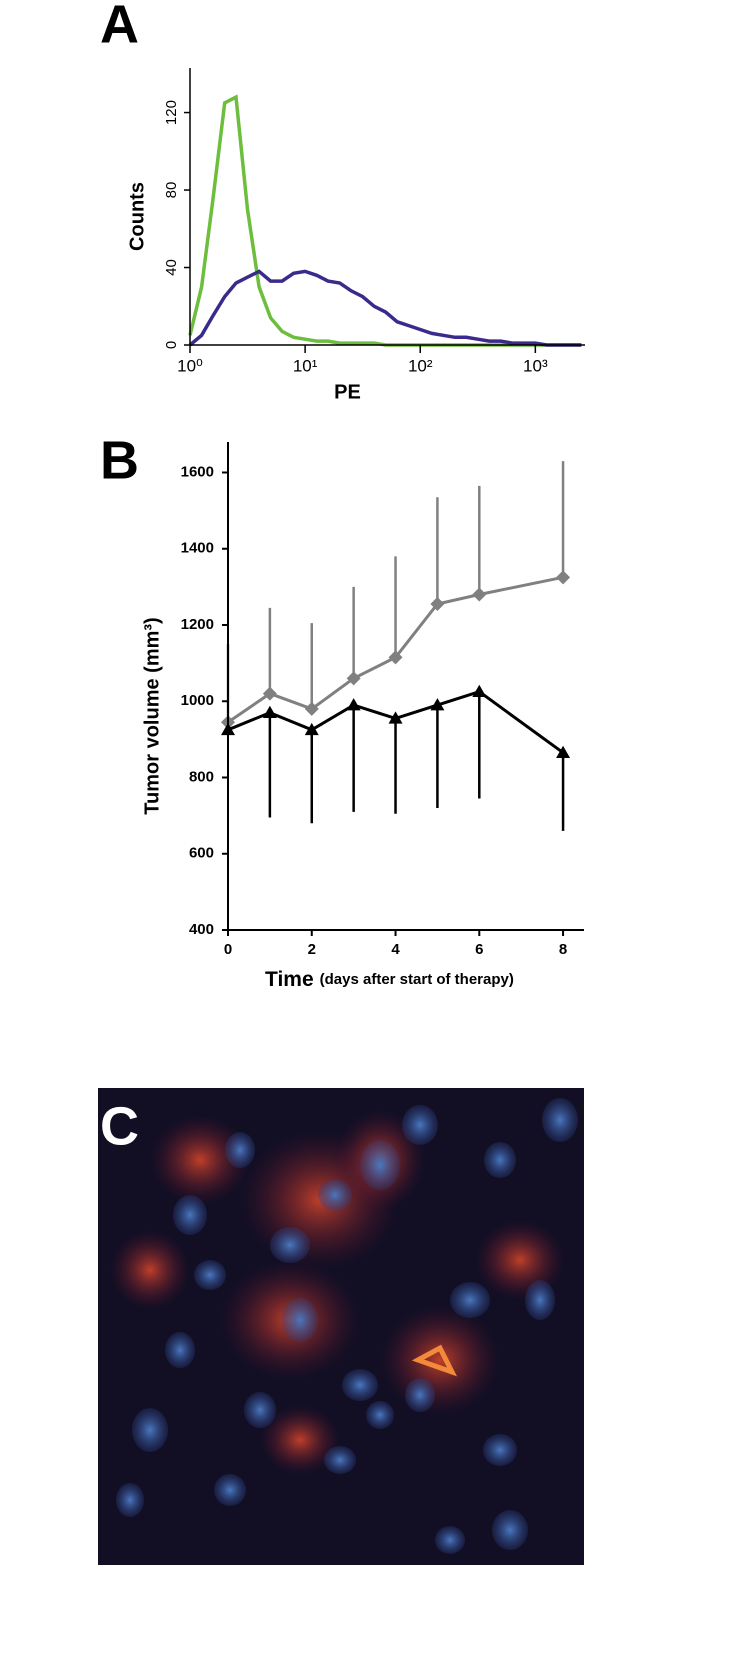  I want to click on x-tick-label: 4, so click(395, 949).